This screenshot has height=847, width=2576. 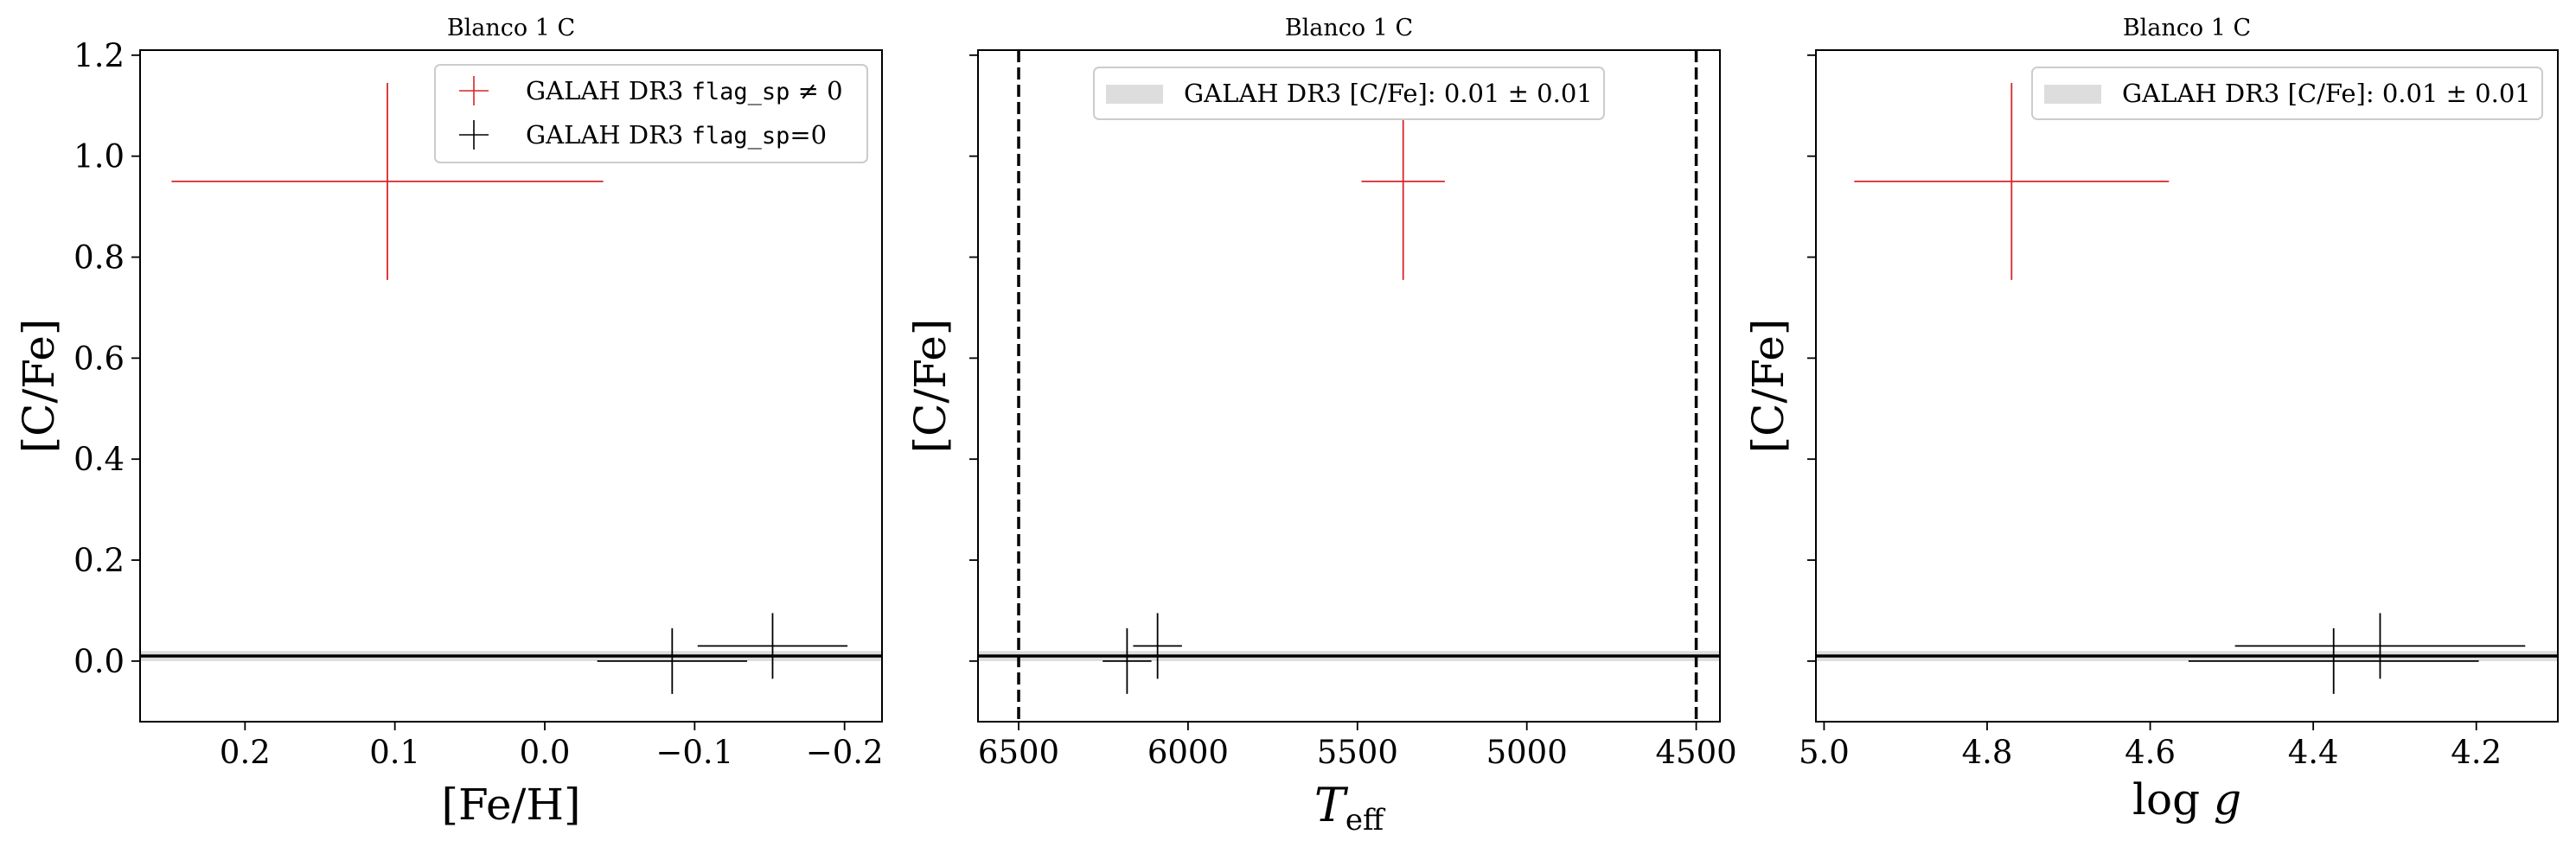 I want to click on y-tick-label: 1.2, so click(x=100, y=55).